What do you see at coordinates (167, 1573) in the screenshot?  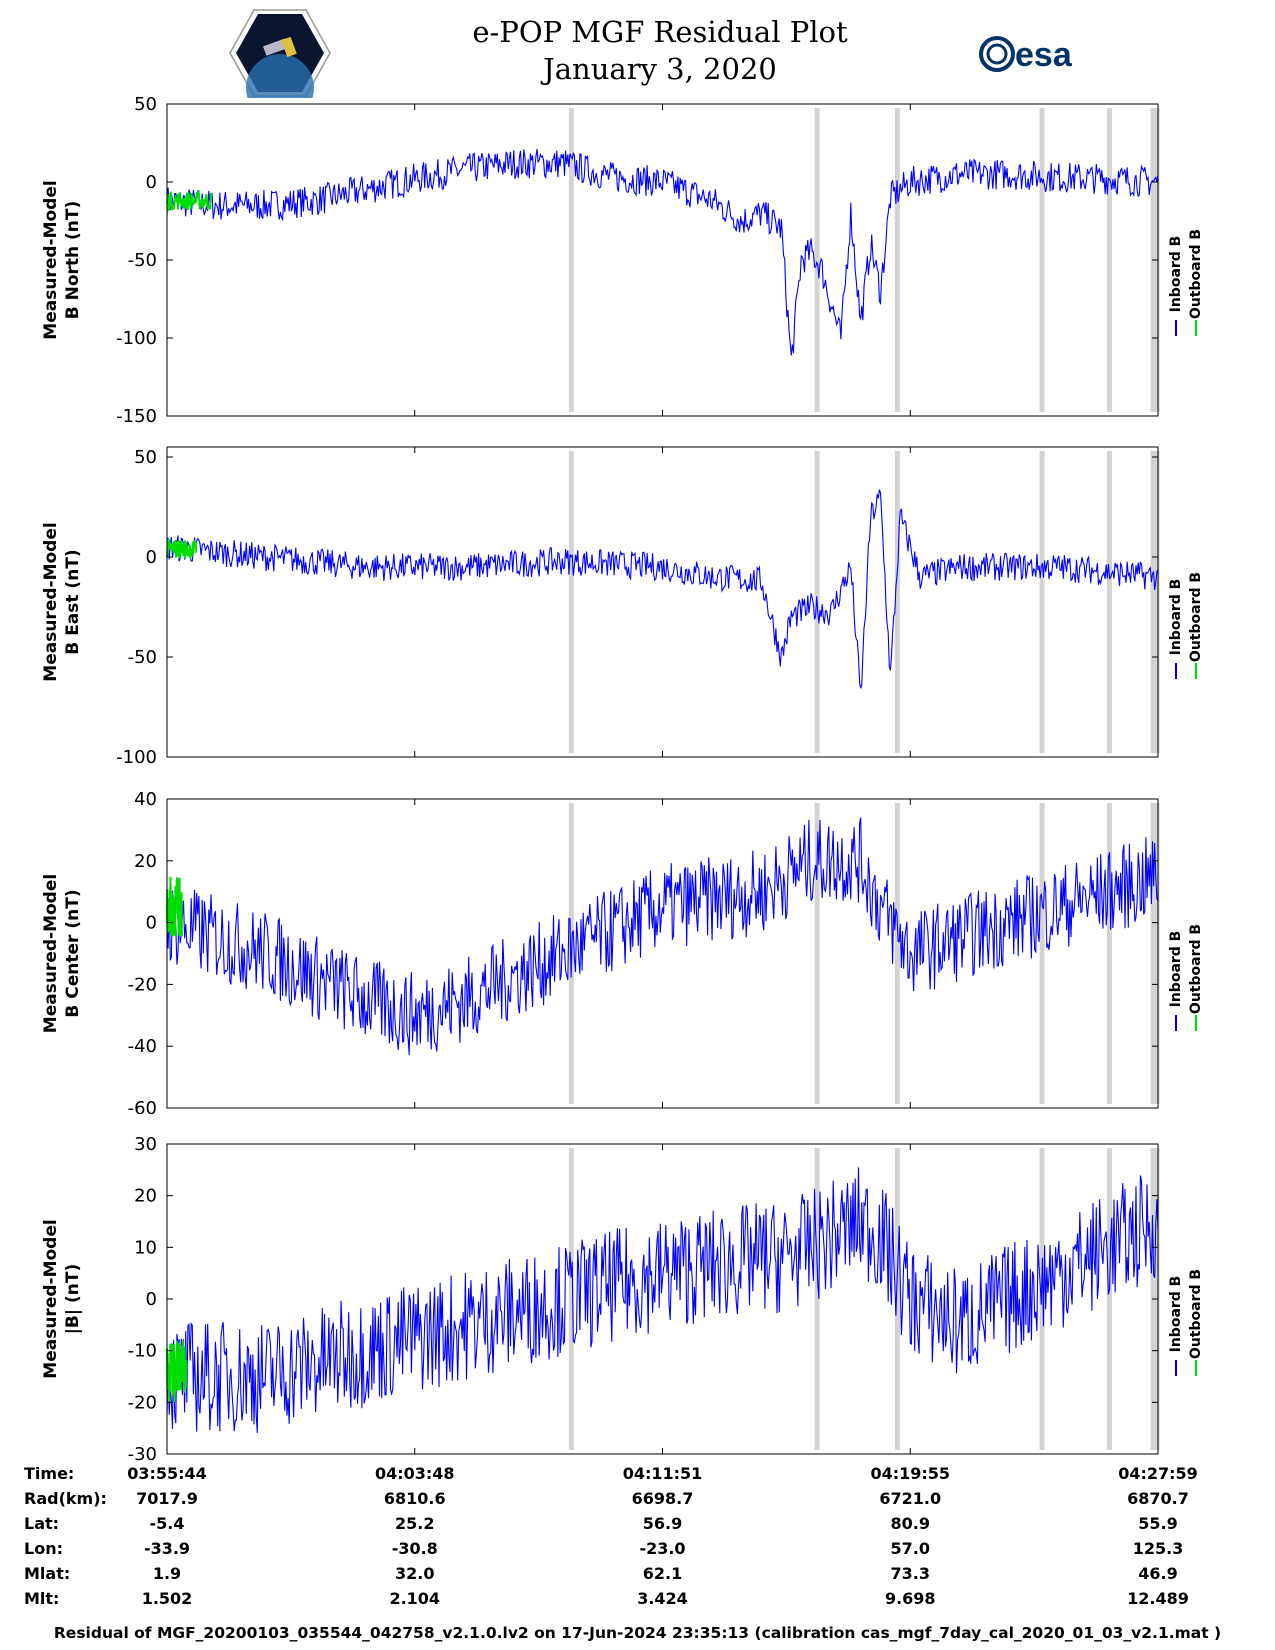 I see `info-cell: 1.9` at bounding box center [167, 1573].